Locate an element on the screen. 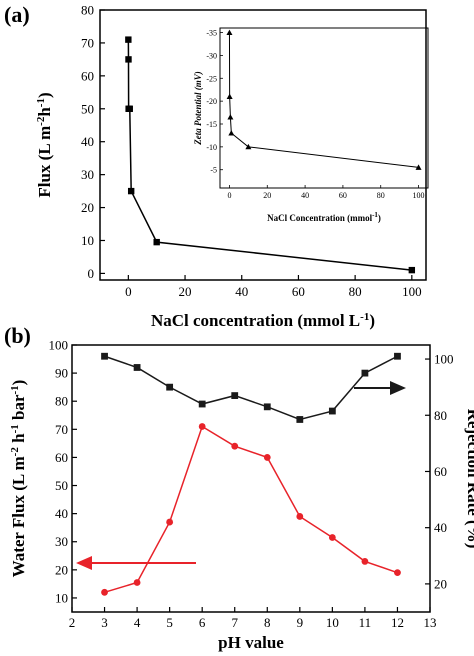 Image resolution: width=474 pixels, height=656 pixels. x-tick-label: 12 is located at coordinates (397, 622).